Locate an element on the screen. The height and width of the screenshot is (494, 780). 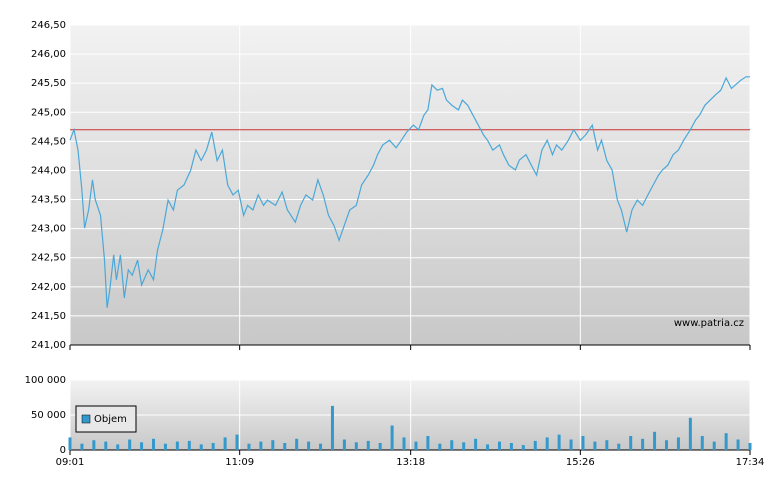
y-tick-label: 244,00 is located at coordinates (48, 170).